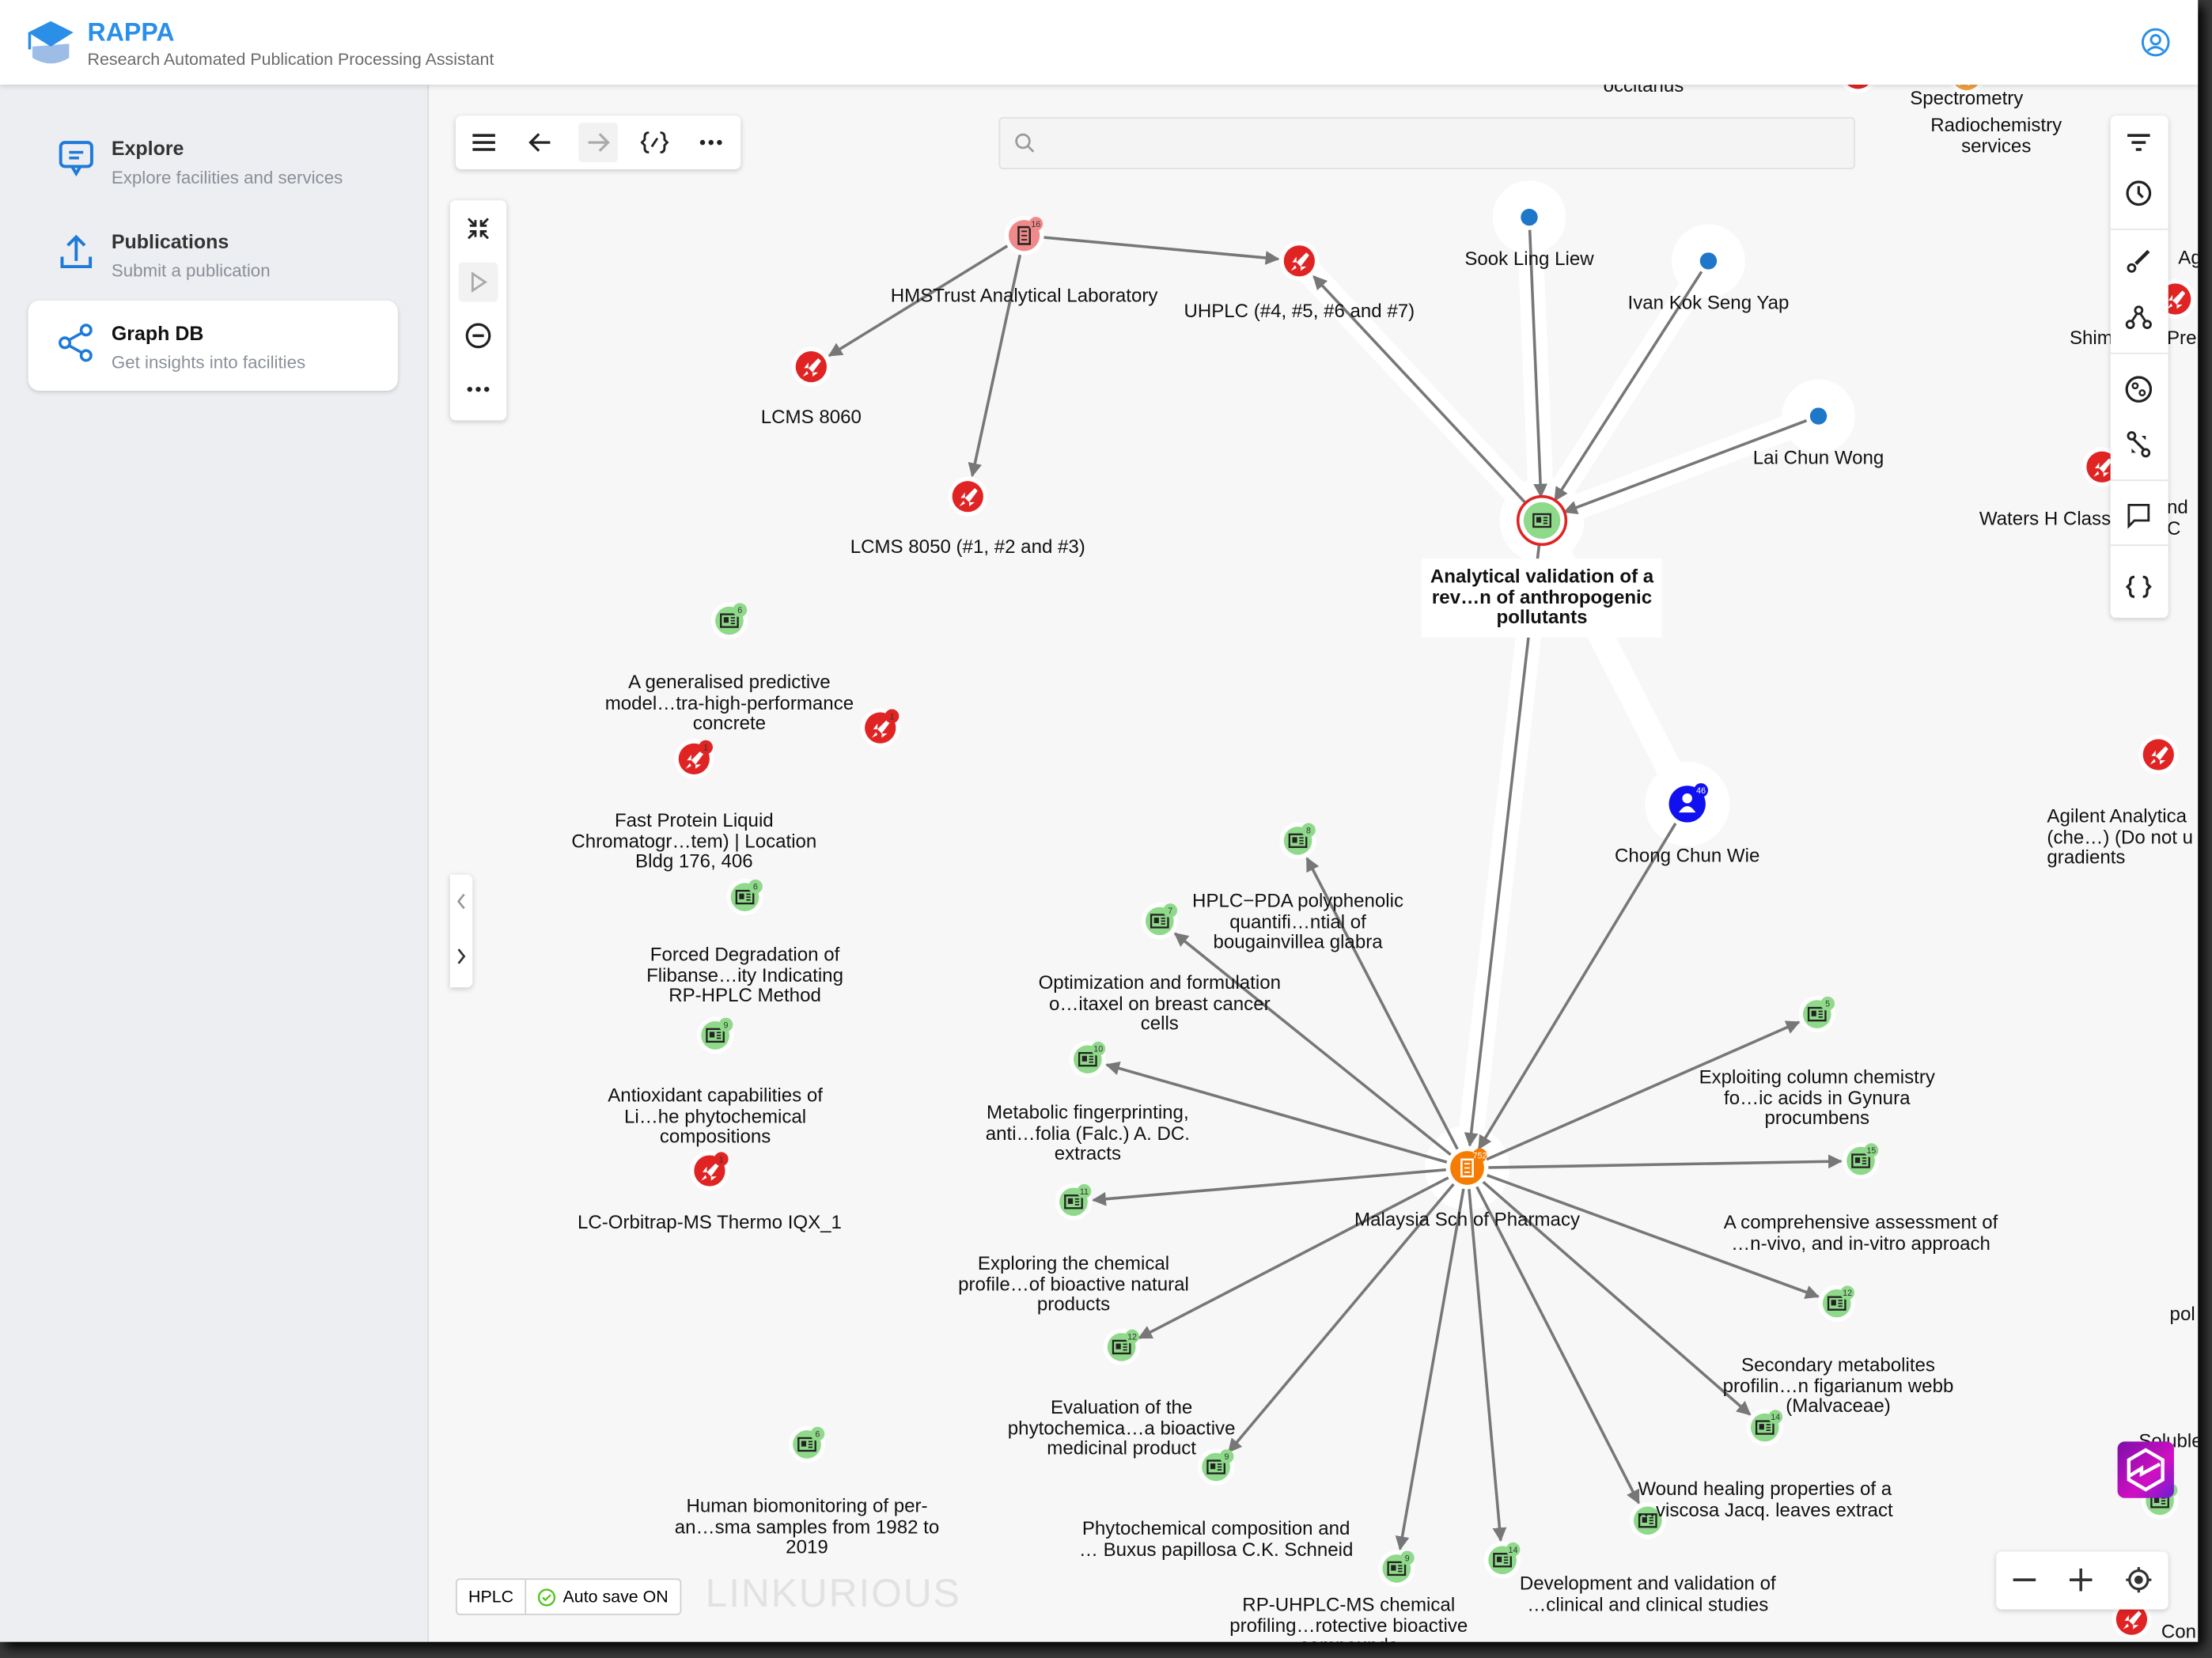 The image size is (2212, 1658). What do you see at coordinates (1861, 1160) in the screenshot?
I see `graph-node-p15: 15` at bounding box center [1861, 1160].